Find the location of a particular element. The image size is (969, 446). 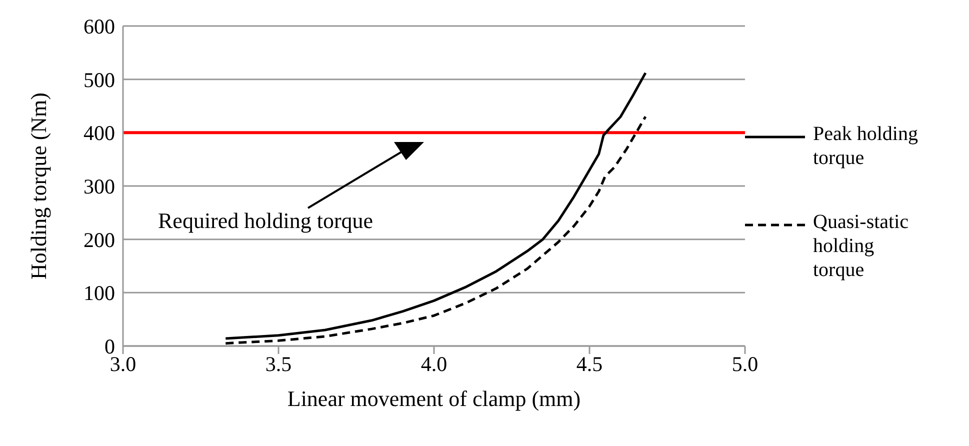

annotation: Required holding torque is located at coordinates (266, 220).